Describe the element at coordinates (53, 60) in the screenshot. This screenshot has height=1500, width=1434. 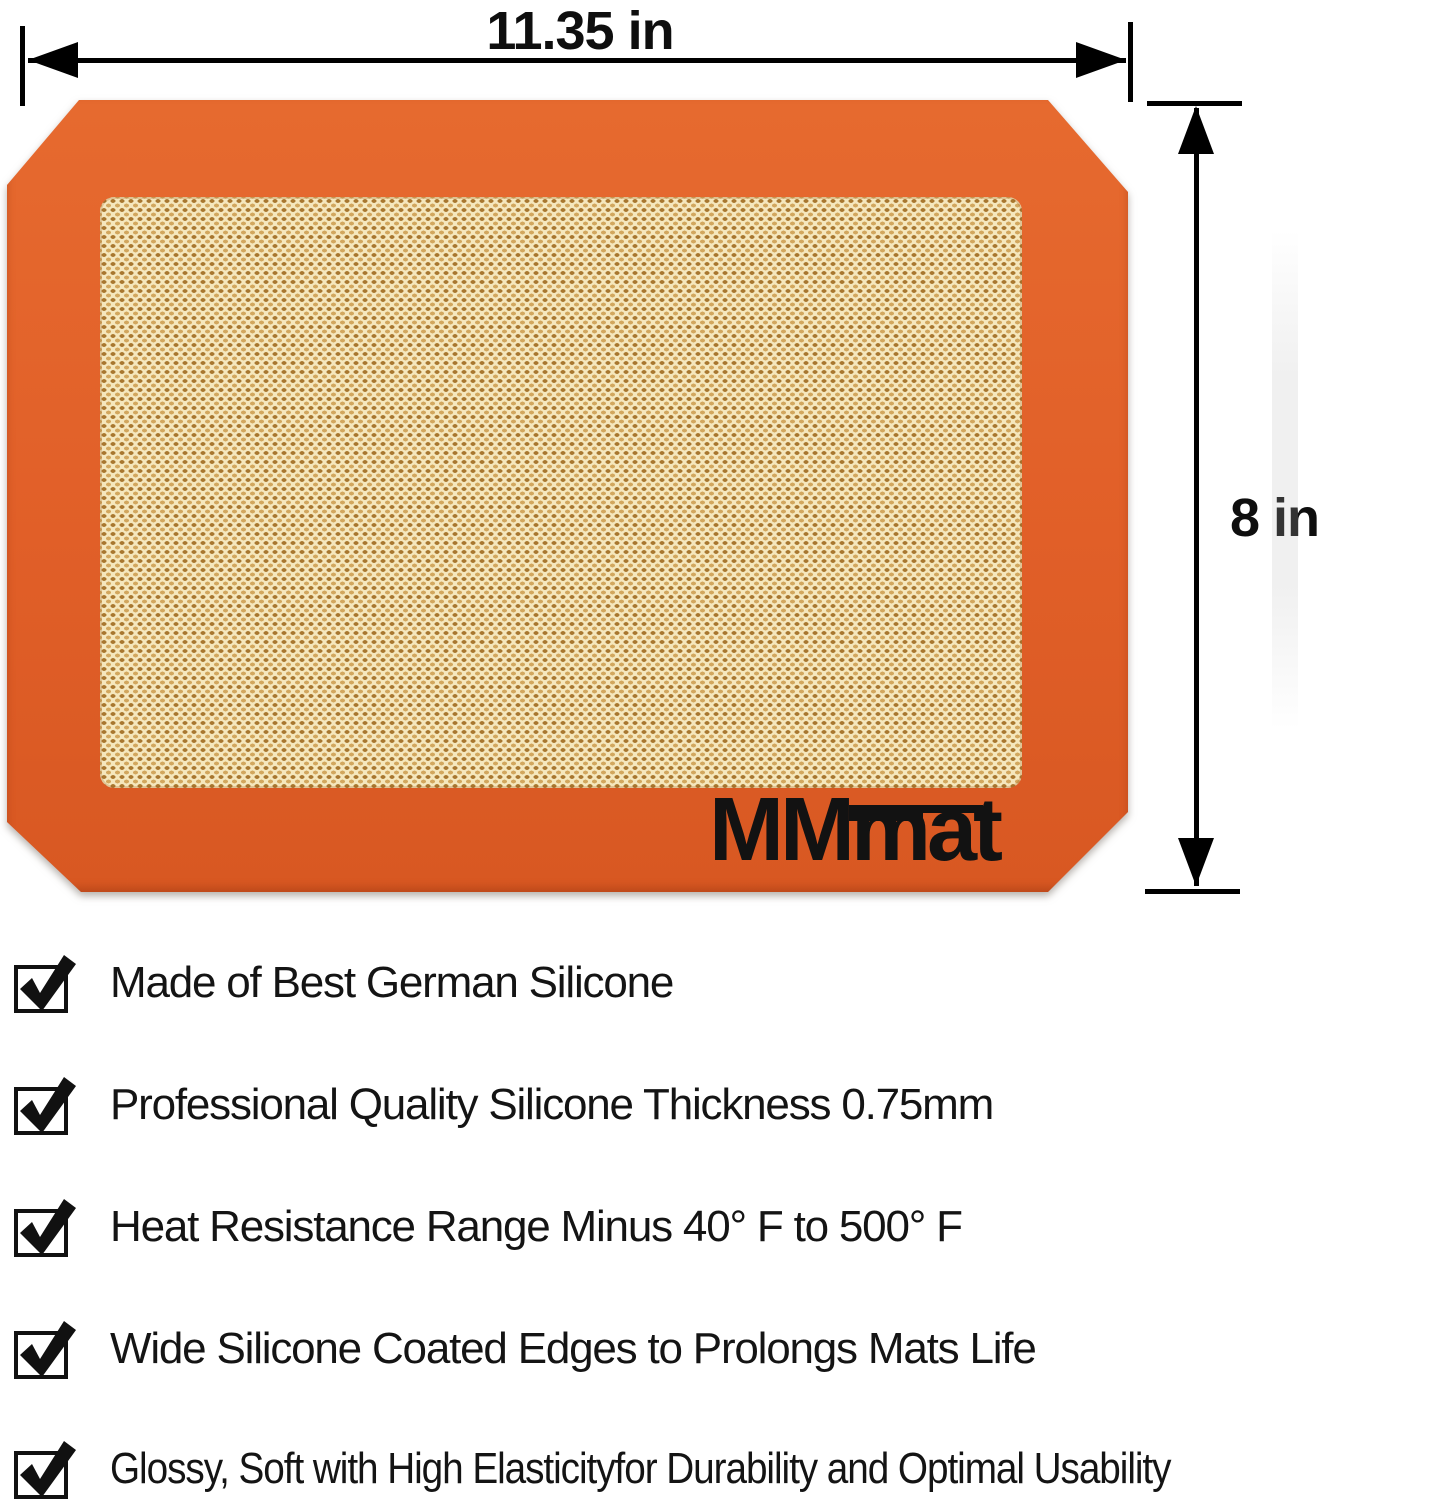
I see `width-arrow-left-icon` at that location.